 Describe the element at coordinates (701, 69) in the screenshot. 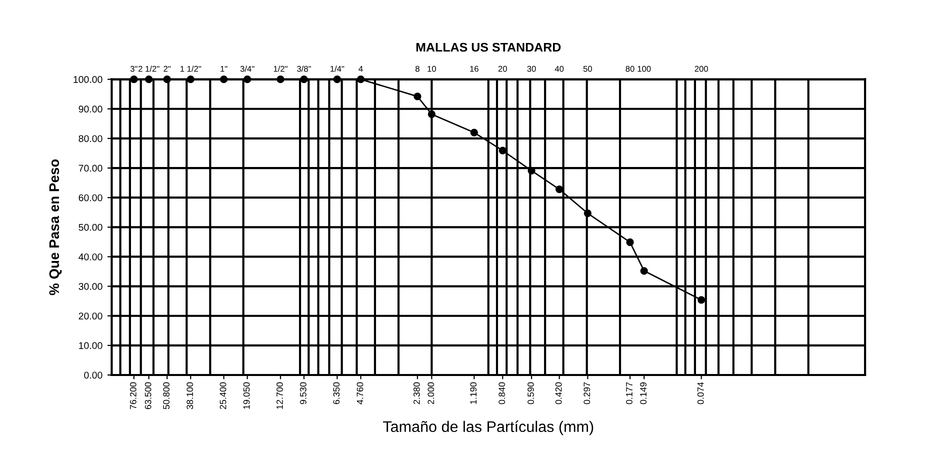

I see `text: 200` at that location.